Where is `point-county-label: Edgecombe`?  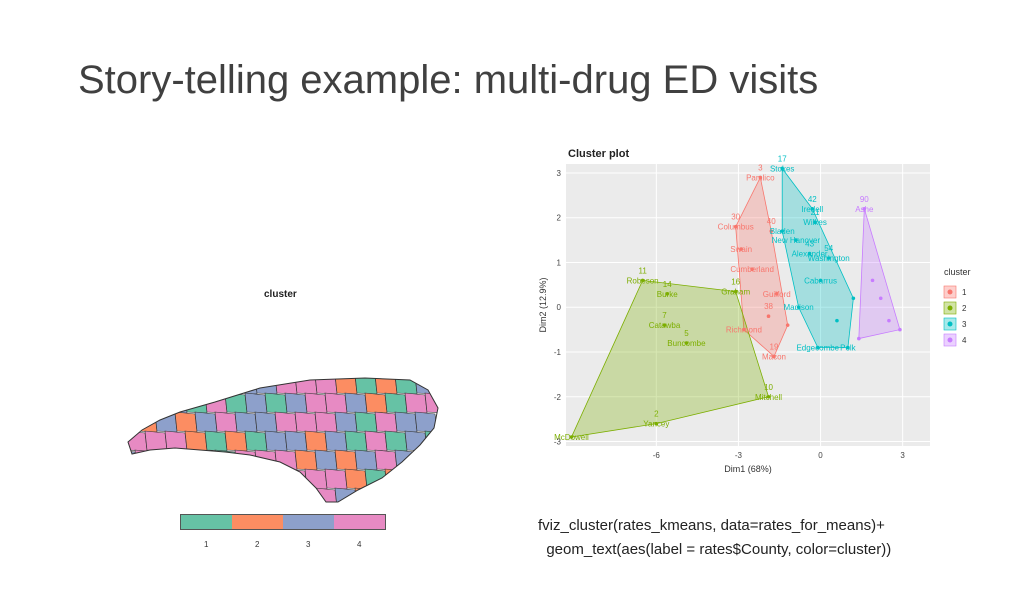
point-county-label: Edgecombe is located at coordinates (817, 348).